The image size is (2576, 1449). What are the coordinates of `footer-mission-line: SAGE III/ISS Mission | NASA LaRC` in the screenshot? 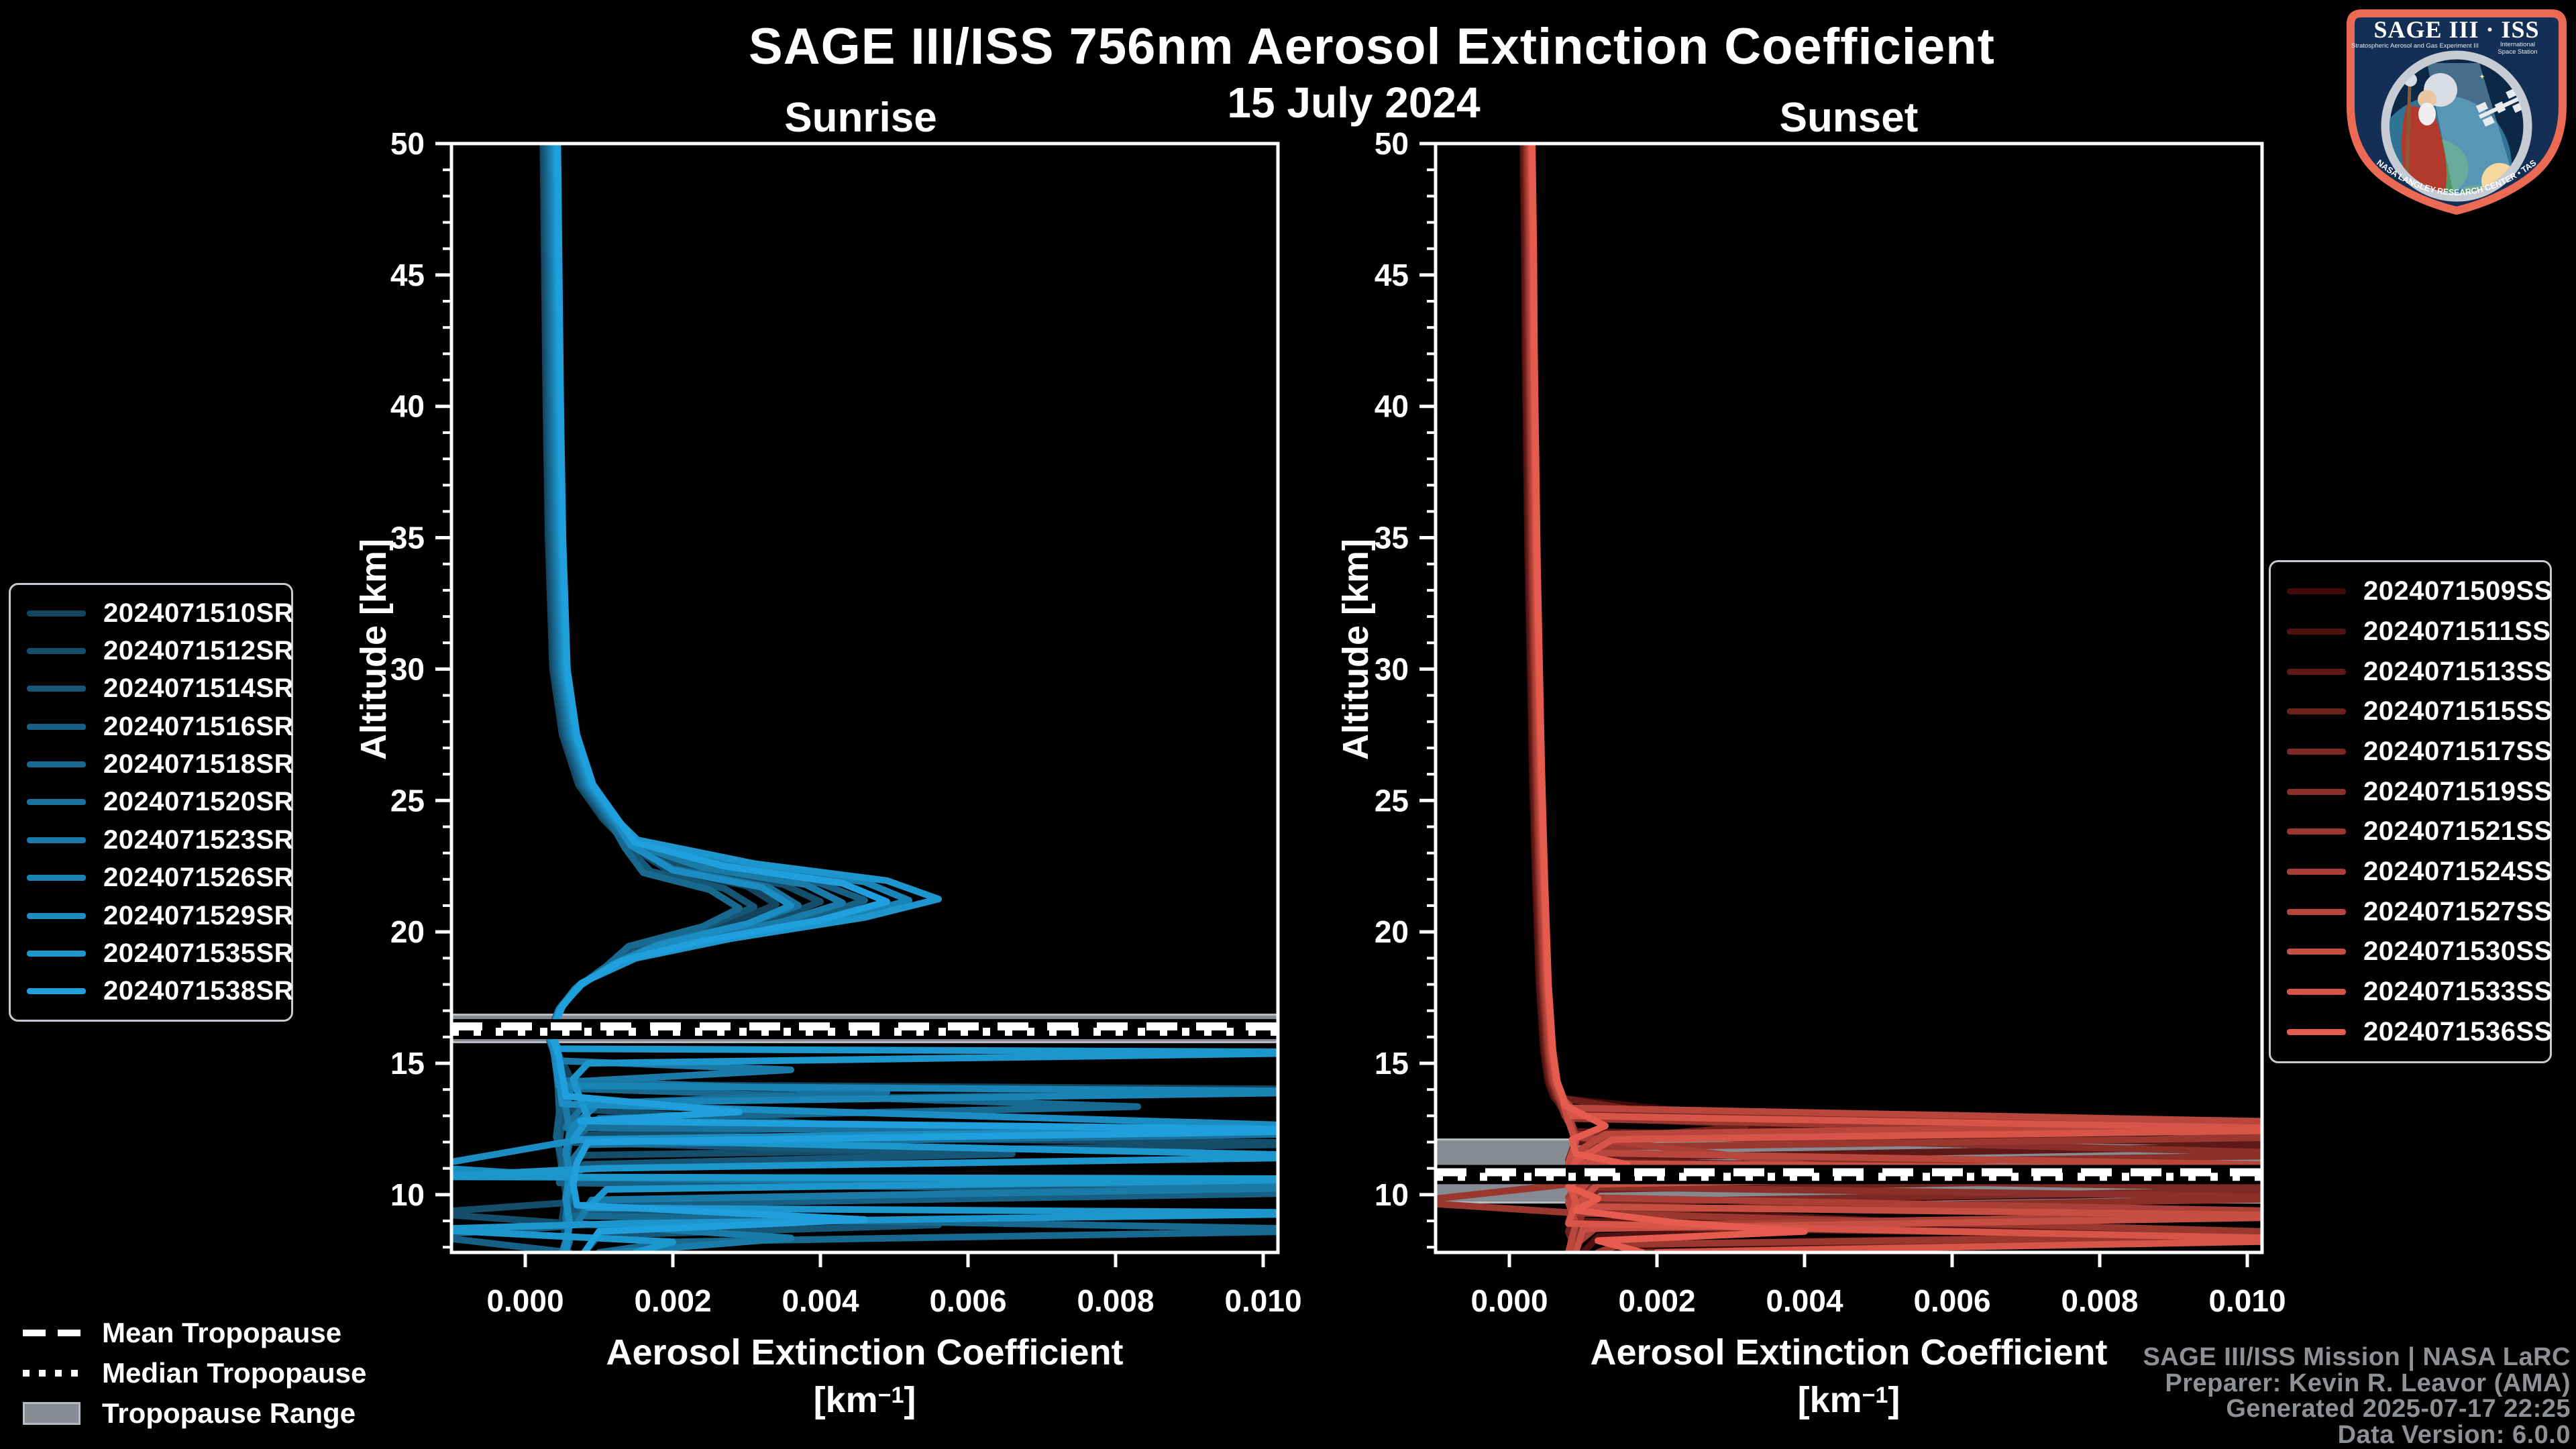 It's located at (2357, 1357).